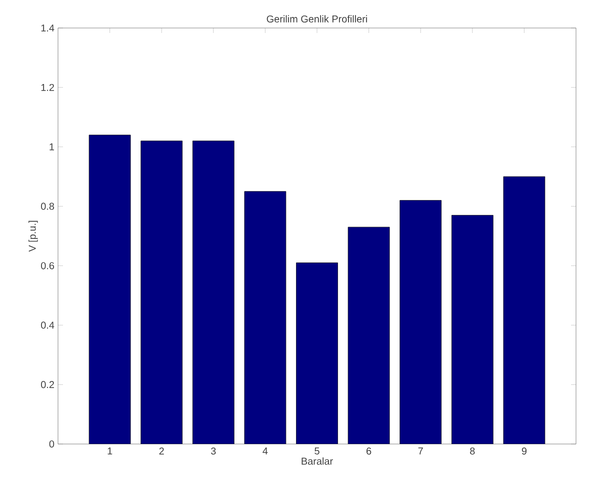 The width and height of the screenshot is (595, 491). I want to click on x-tick-label: 2, so click(161, 451).